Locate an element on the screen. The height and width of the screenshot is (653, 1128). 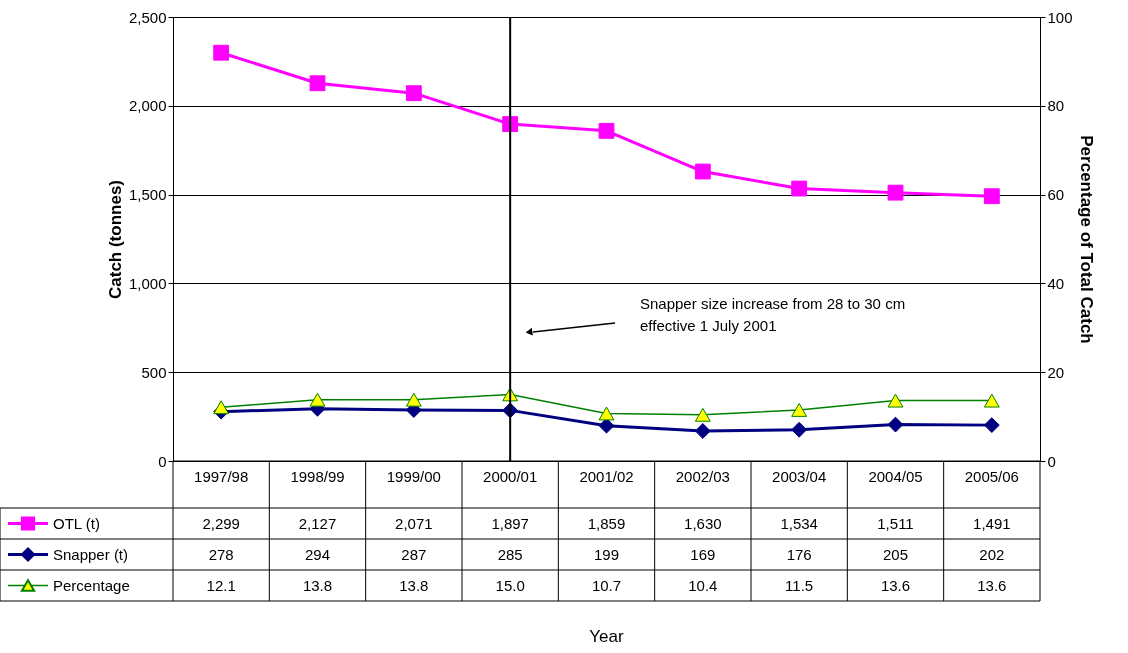
y2-tick-label: 40 is located at coordinates (1056, 283).